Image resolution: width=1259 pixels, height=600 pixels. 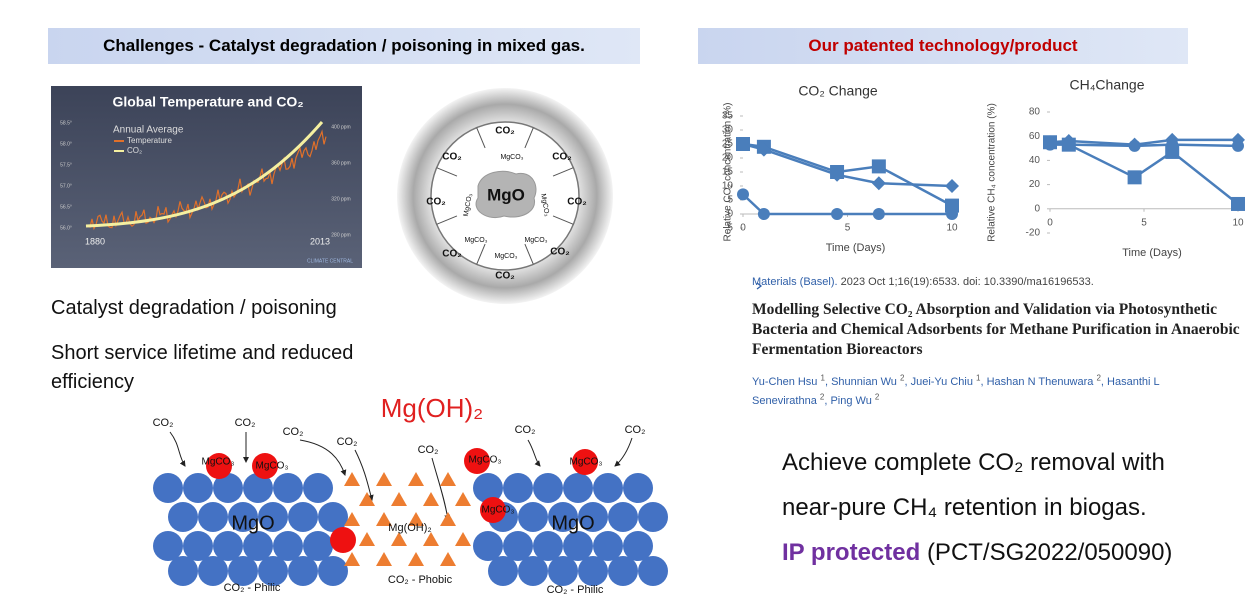 I want to click on axis-label: 280 ppm, so click(x=340, y=235).